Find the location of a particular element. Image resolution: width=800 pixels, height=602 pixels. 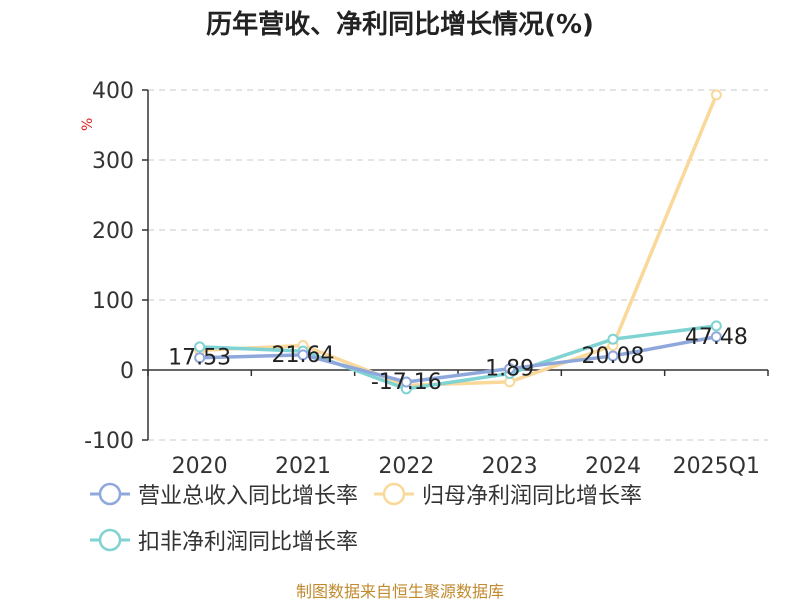

y-tick-label: 0 is located at coordinates (127, 371).